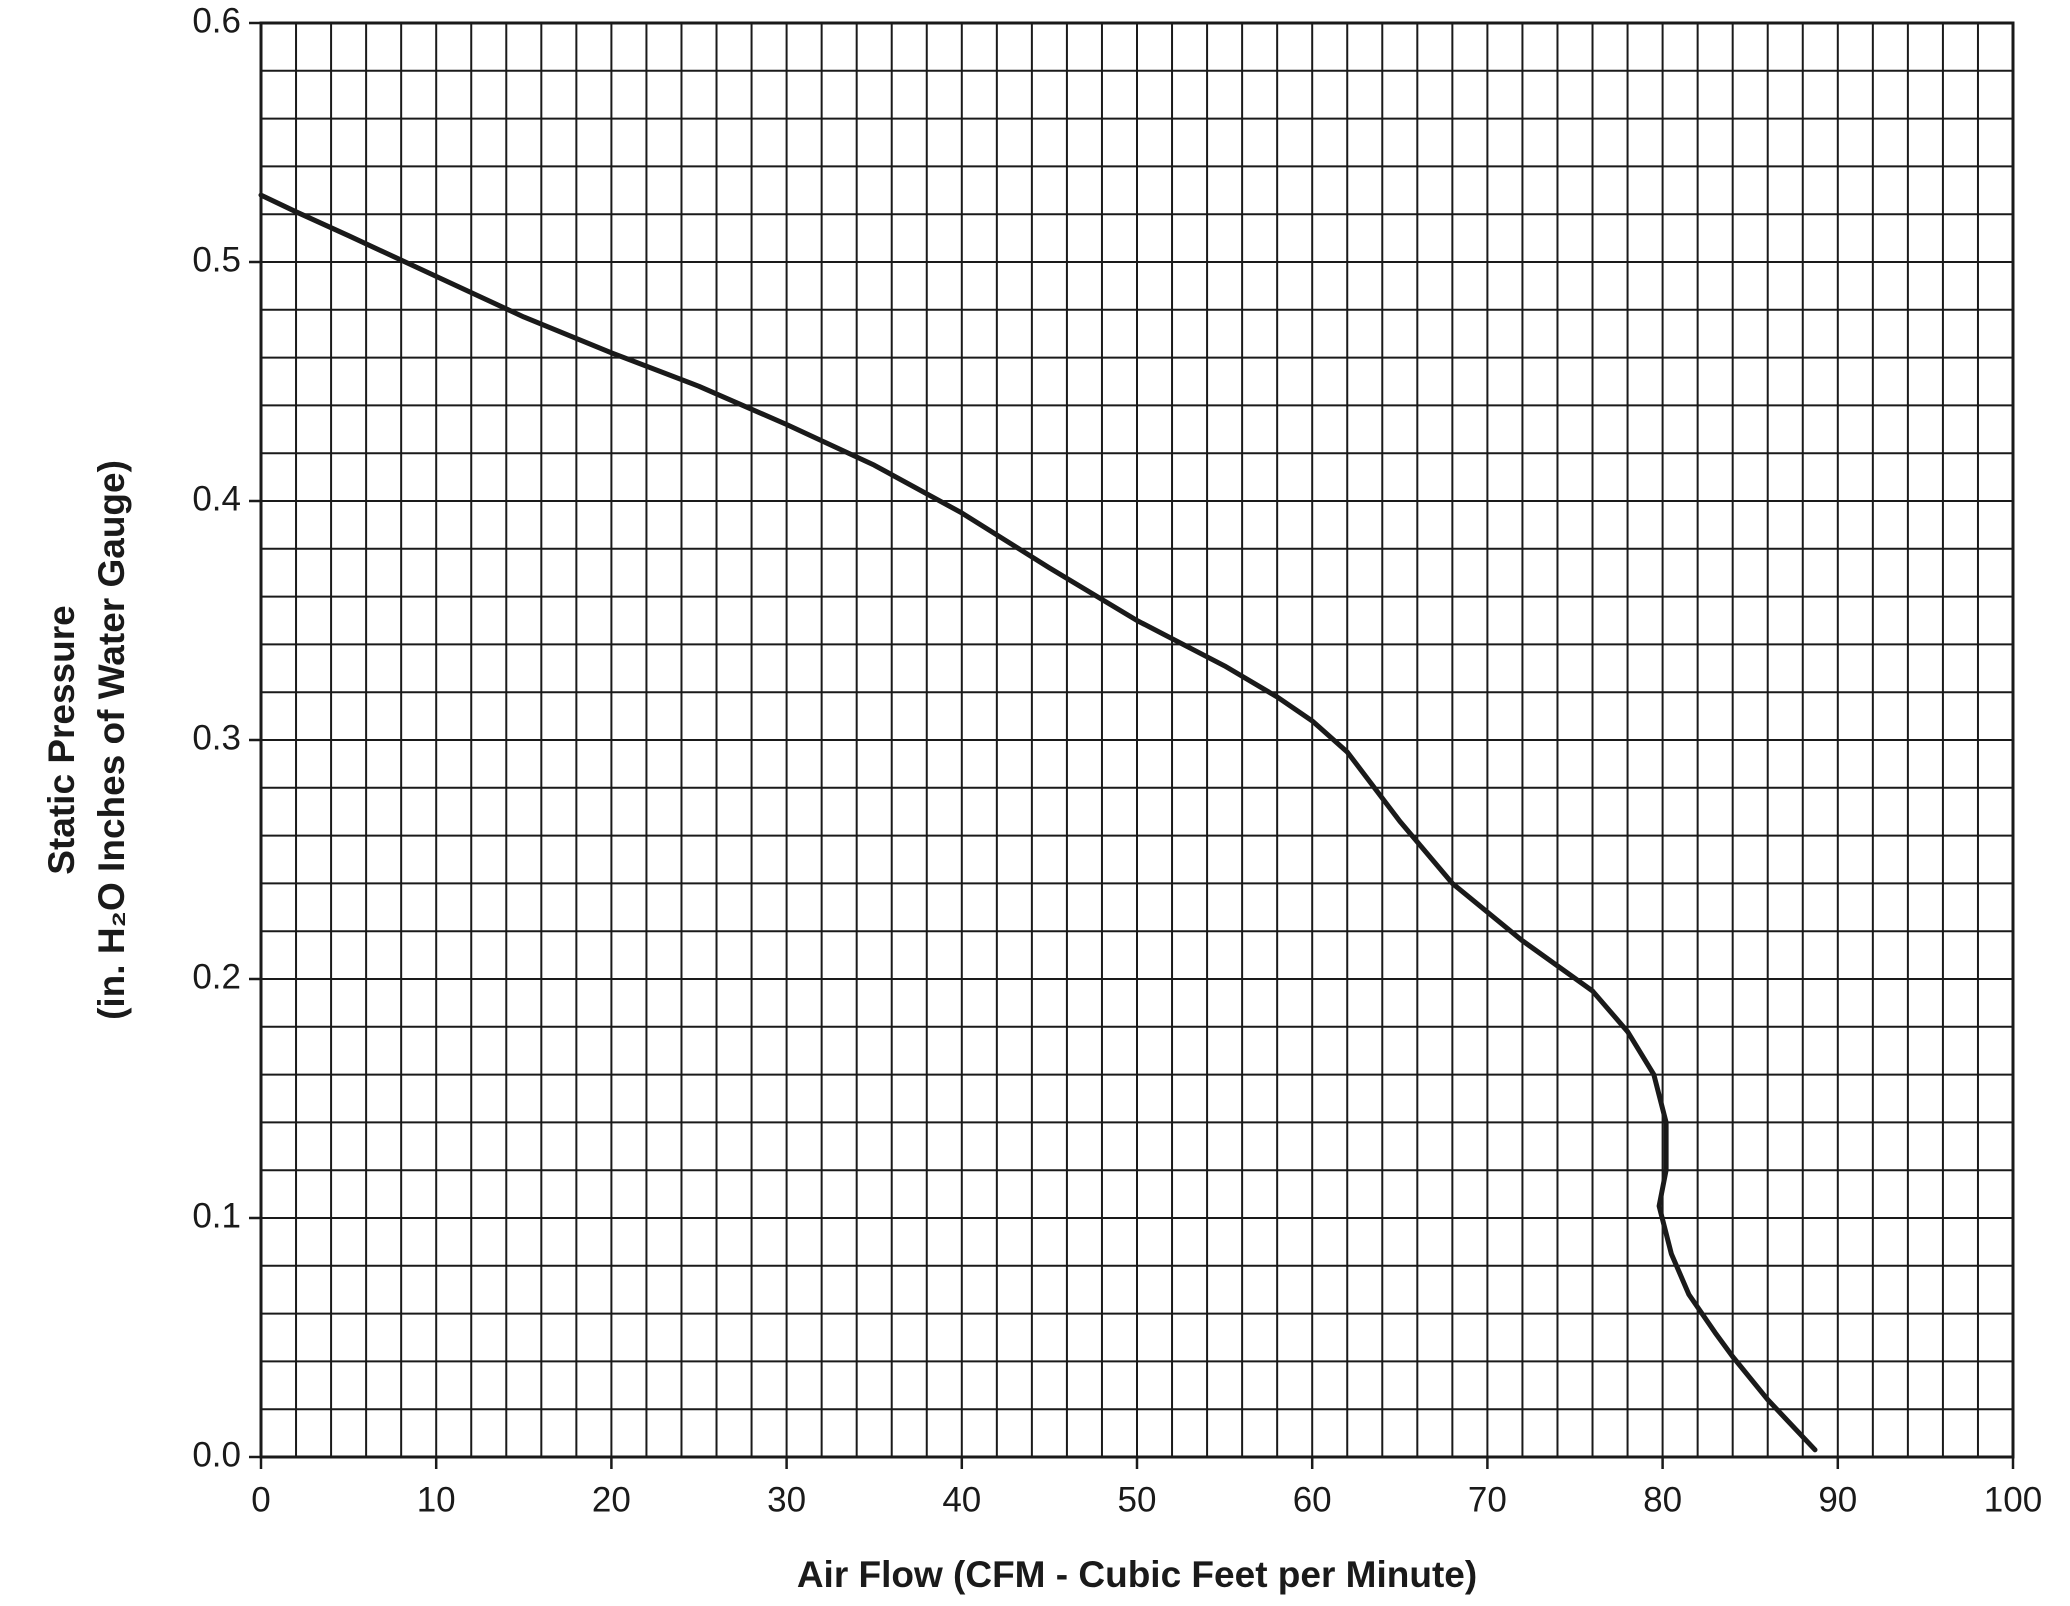  Describe the element at coordinates (1487, 1499) in the screenshot. I see `x-tick-label: 70` at that location.